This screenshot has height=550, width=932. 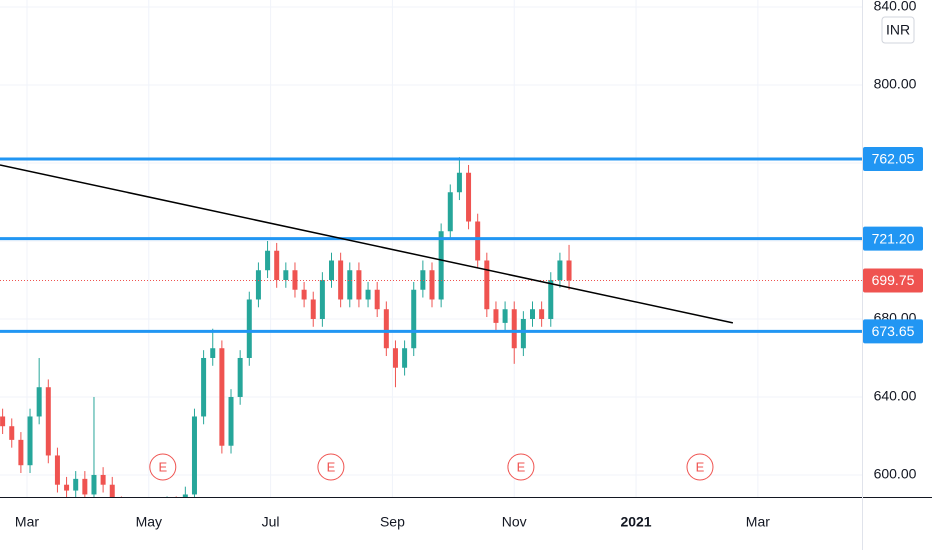 I want to click on price-label: 721.20, so click(x=893, y=238).